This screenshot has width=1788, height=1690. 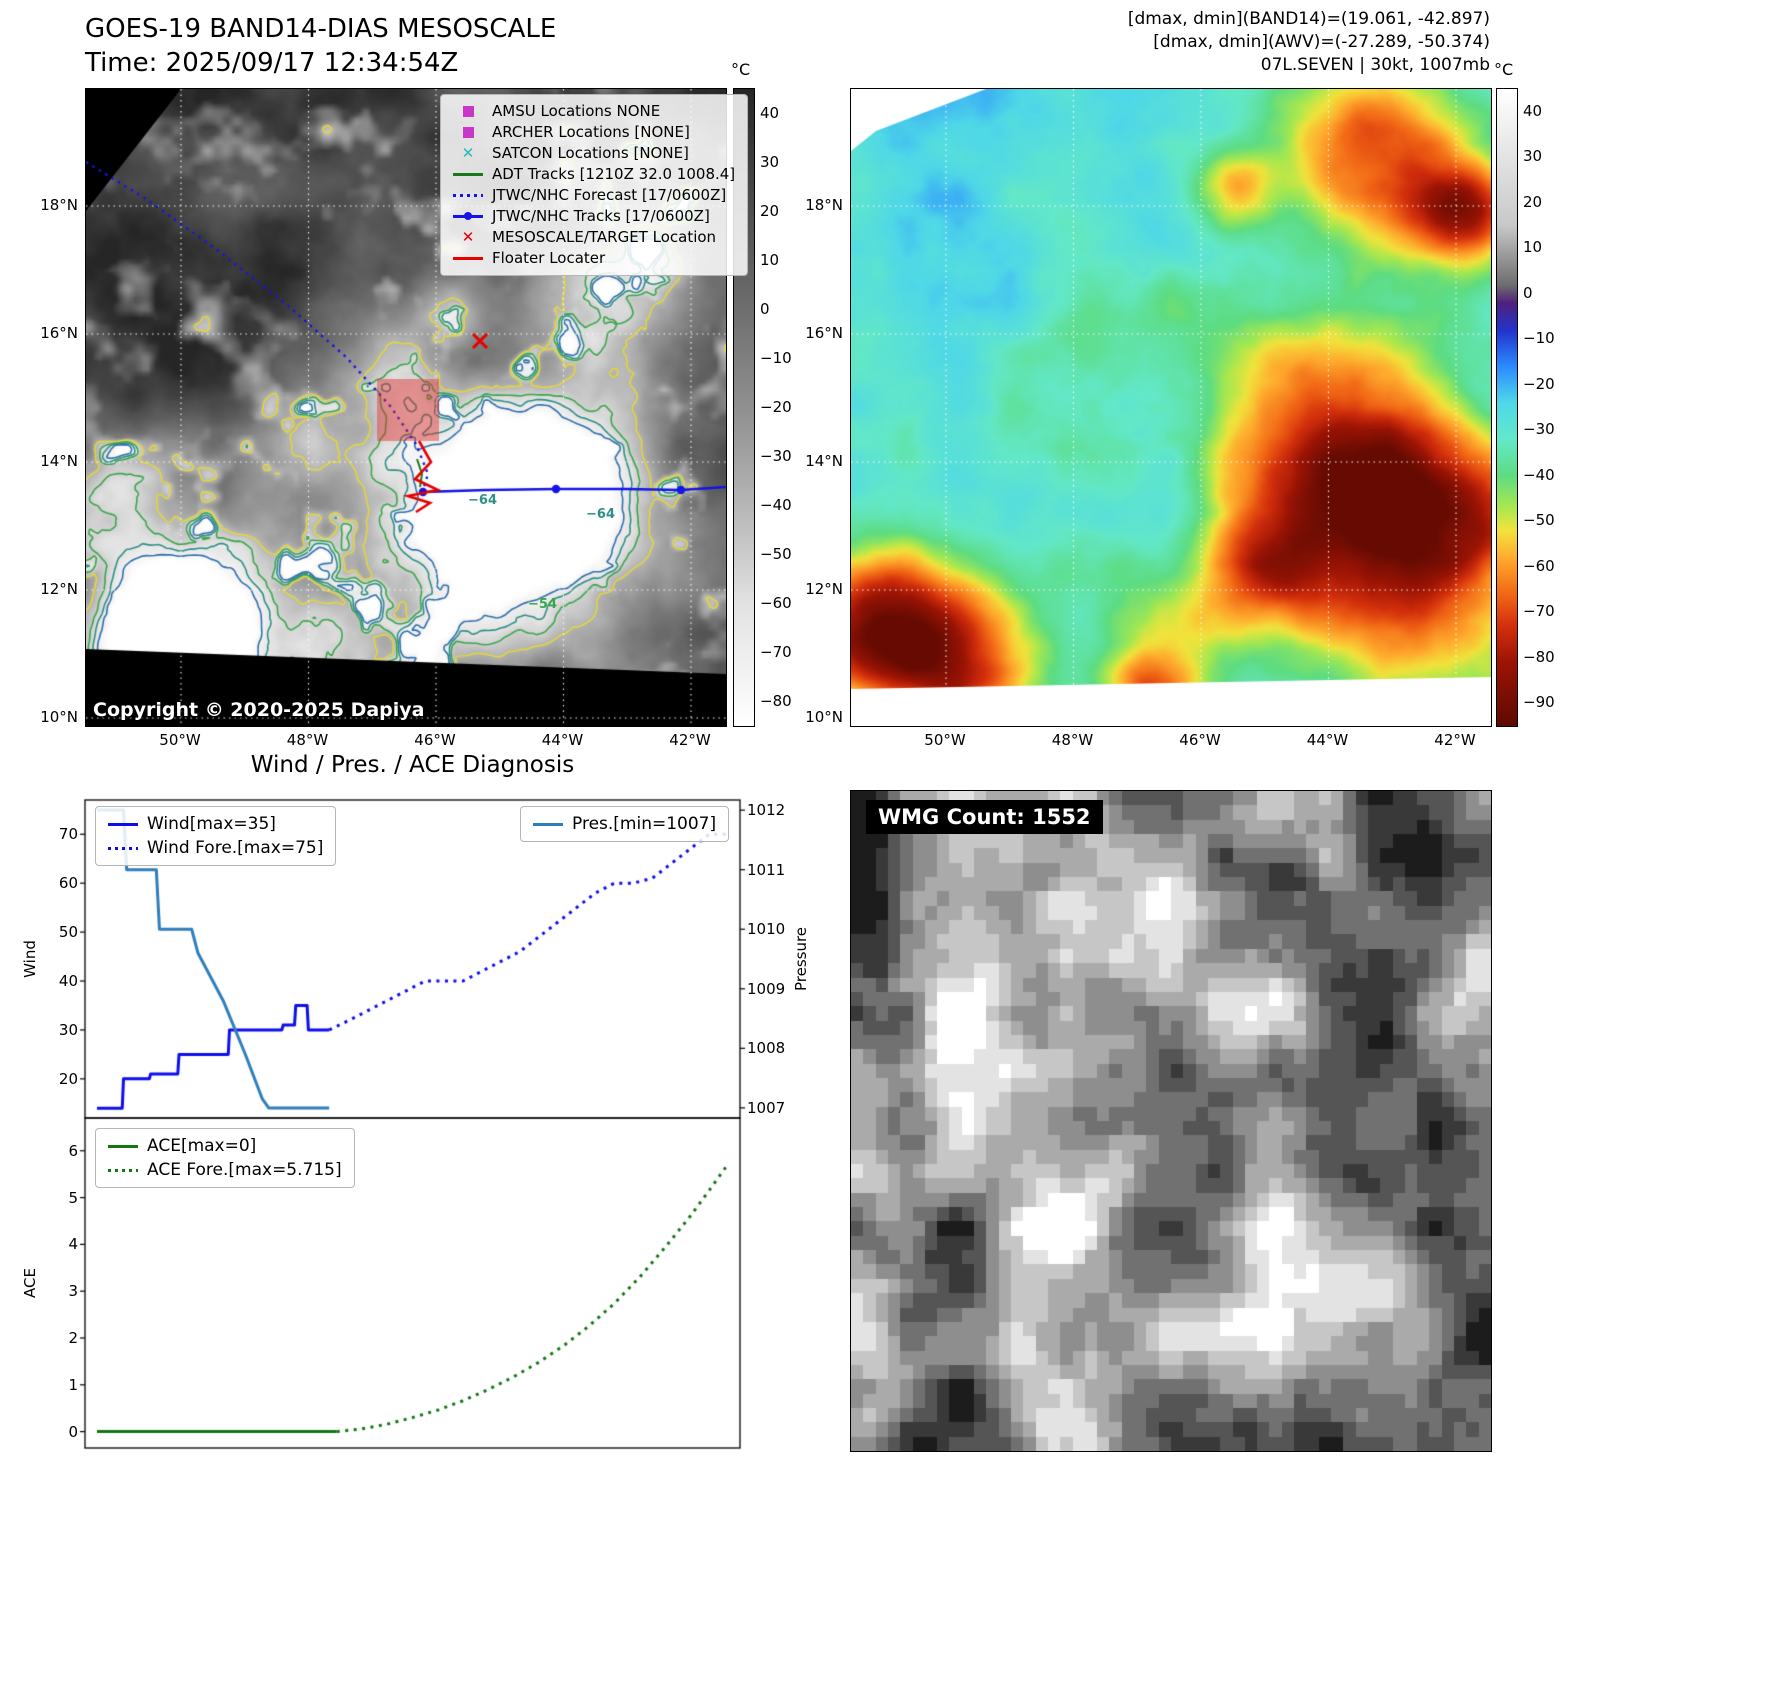 I want to click on contour-label: −64, so click(x=600, y=514).